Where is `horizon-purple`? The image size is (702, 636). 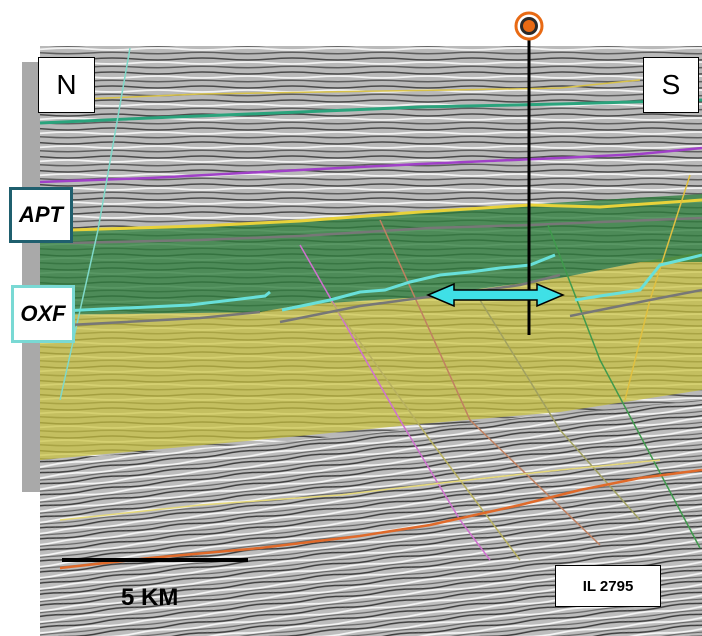
horizon-purple is located at coordinates (370, 165).